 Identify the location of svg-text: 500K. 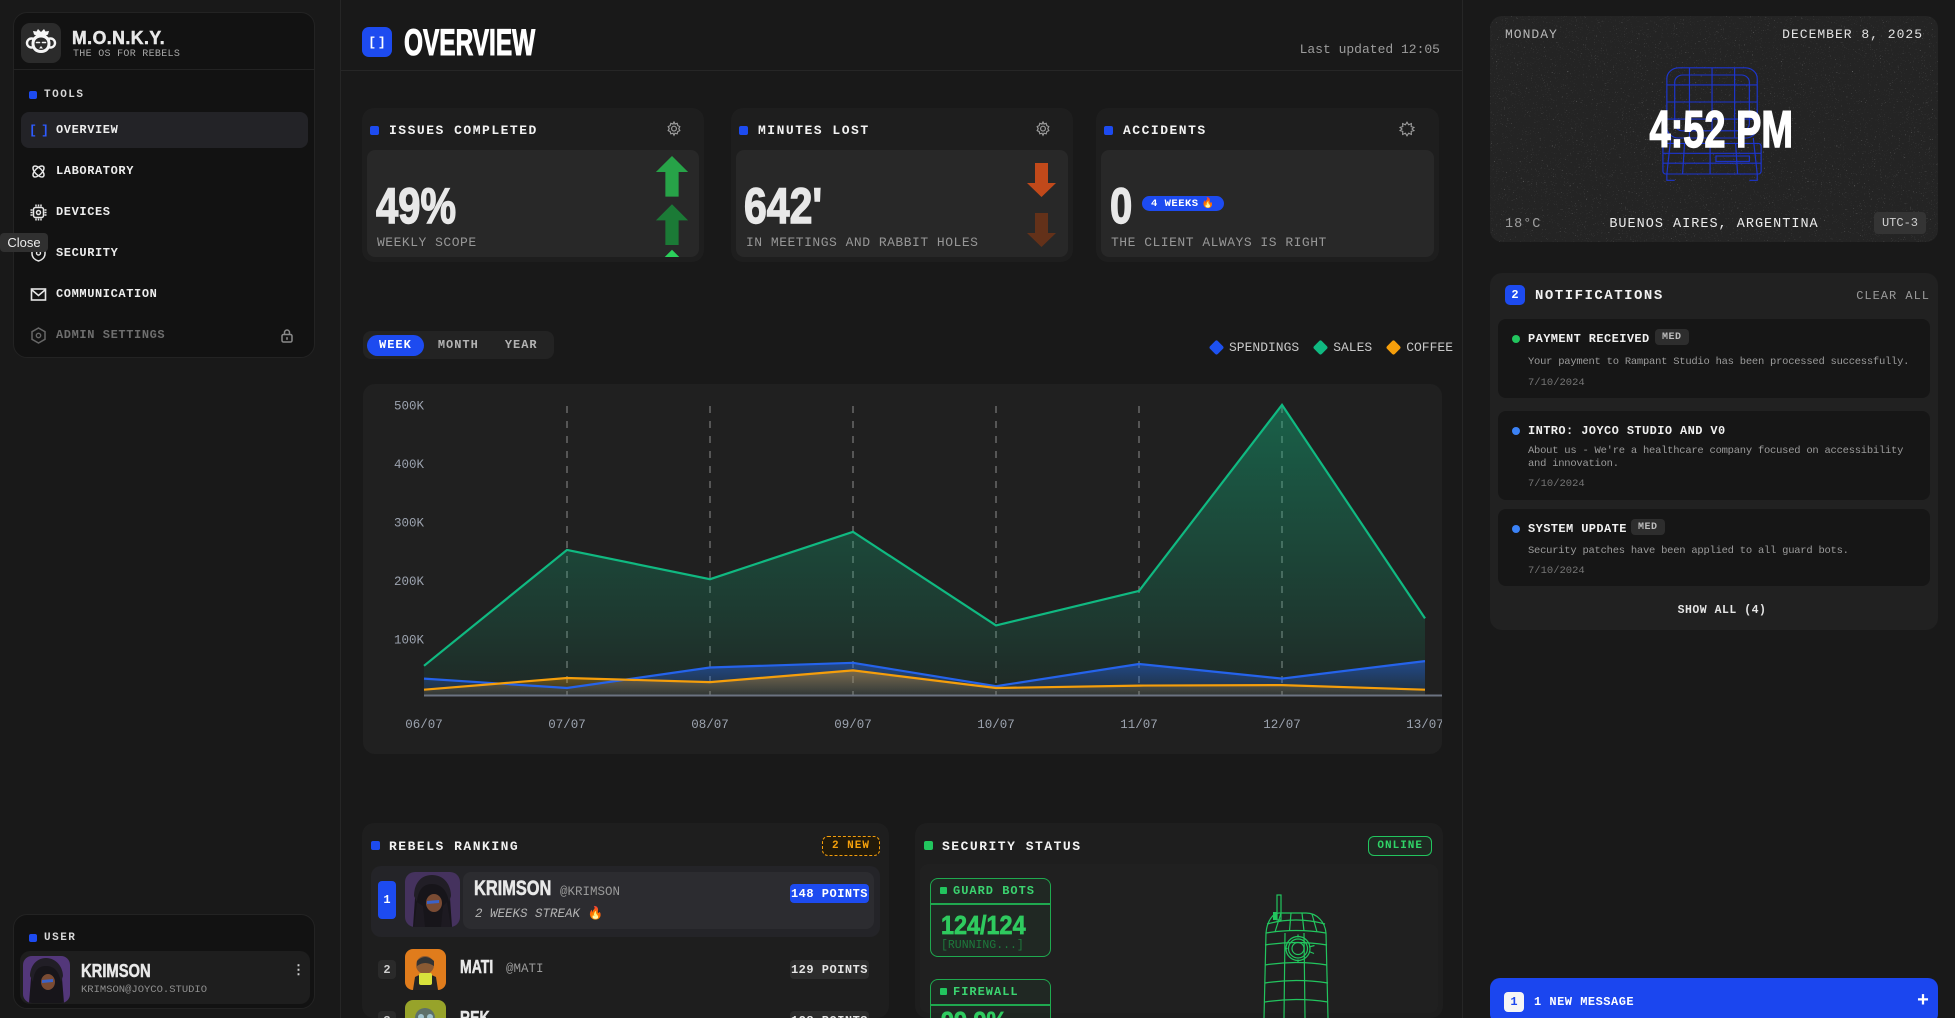
(409, 407).